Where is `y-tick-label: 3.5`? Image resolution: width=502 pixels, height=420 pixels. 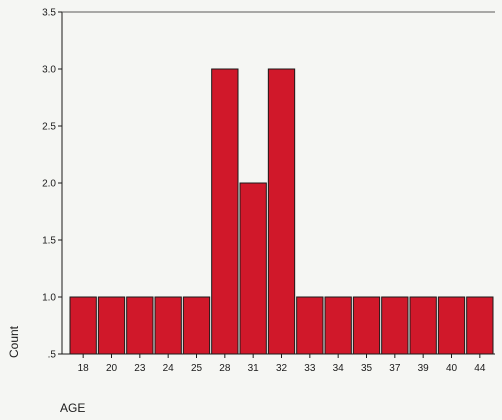
y-tick-label: 3.5 is located at coordinates (49, 13).